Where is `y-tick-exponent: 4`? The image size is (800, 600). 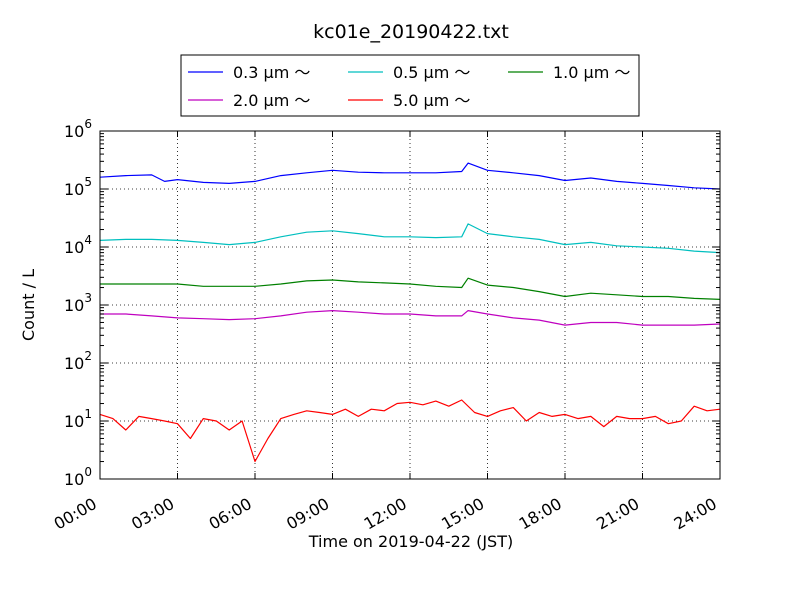
y-tick-exponent: 4 is located at coordinates (88, 240).